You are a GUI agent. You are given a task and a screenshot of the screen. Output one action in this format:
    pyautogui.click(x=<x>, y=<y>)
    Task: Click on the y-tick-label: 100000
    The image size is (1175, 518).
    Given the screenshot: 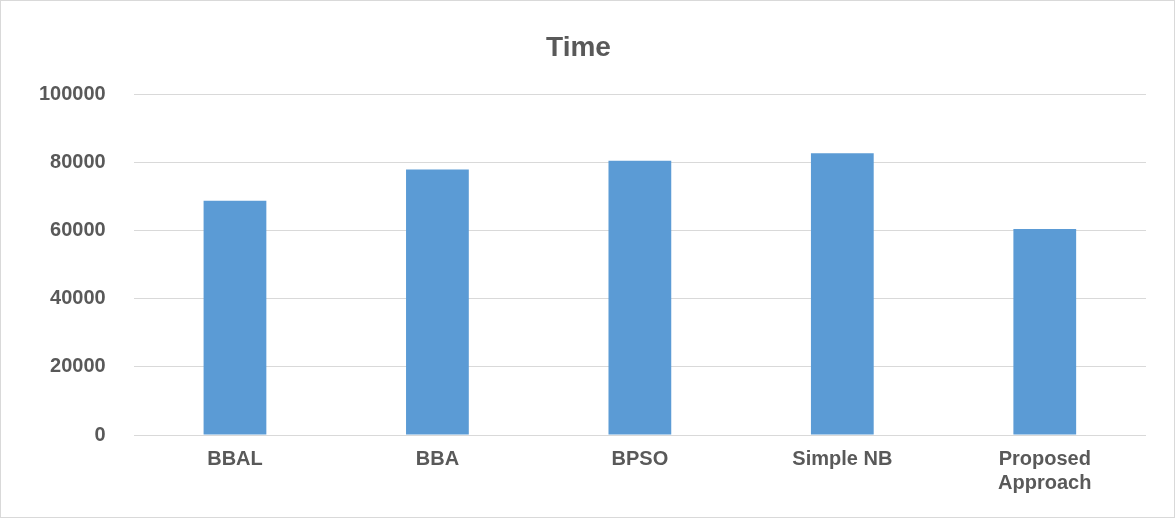 What is the action you would take?
    pyautogui.click(x=72, y=93)
    